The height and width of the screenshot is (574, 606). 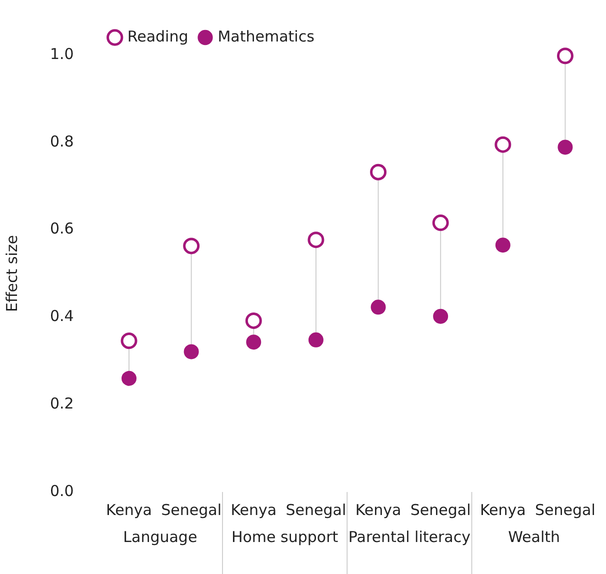 I want to click on y-tick-label: 0.8, so click(x=62, y=141).